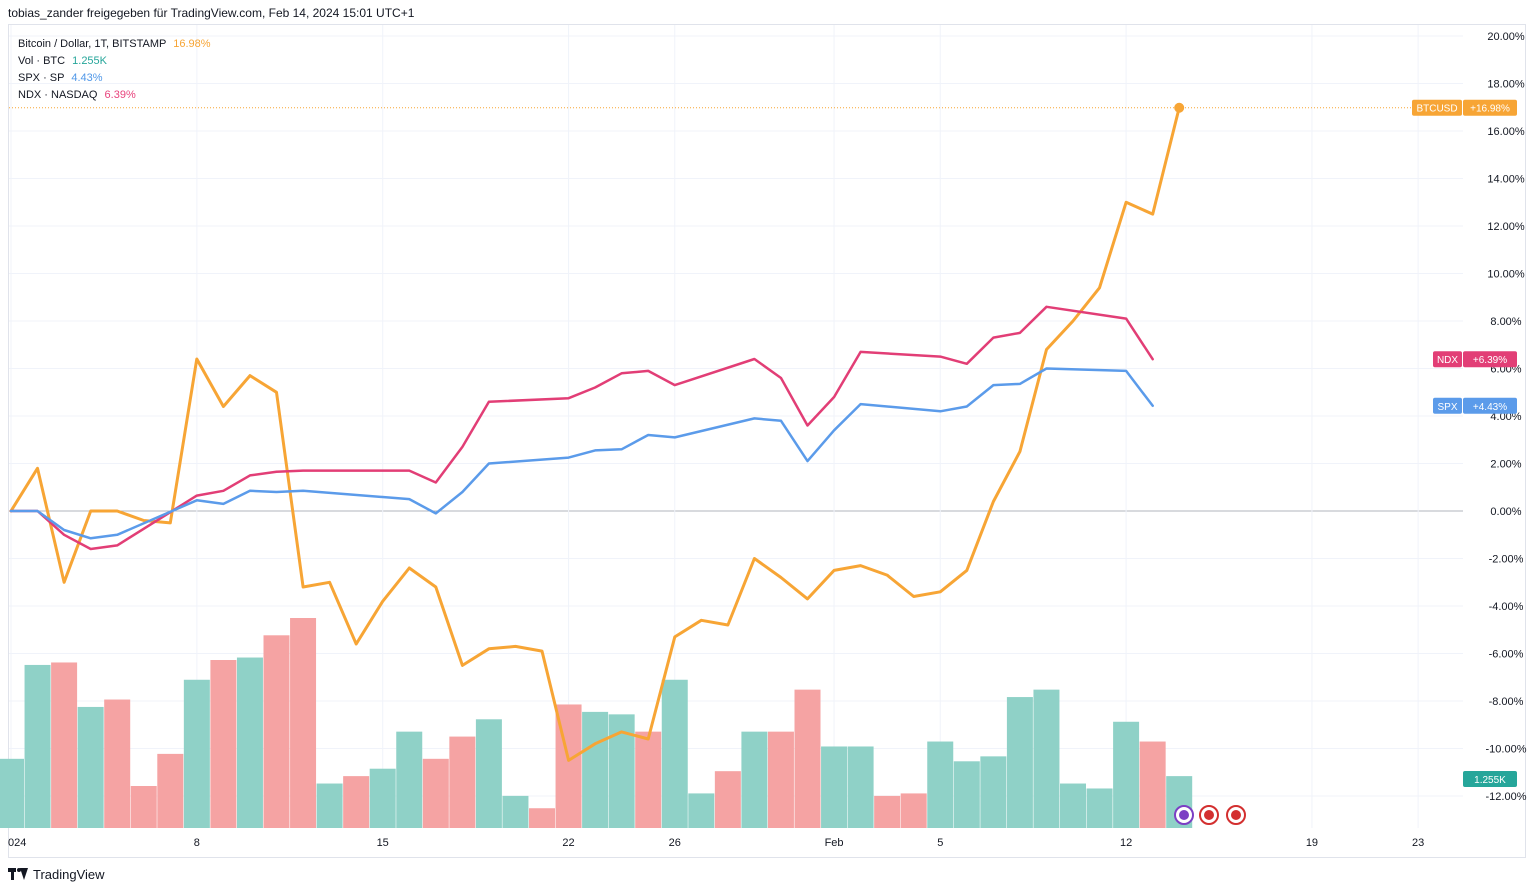 The width and height of the screenshot is (1534, 891). Describe the element at coordinates (940, 843) in the screenshot. I see `x-tick-label: 5` at that location.